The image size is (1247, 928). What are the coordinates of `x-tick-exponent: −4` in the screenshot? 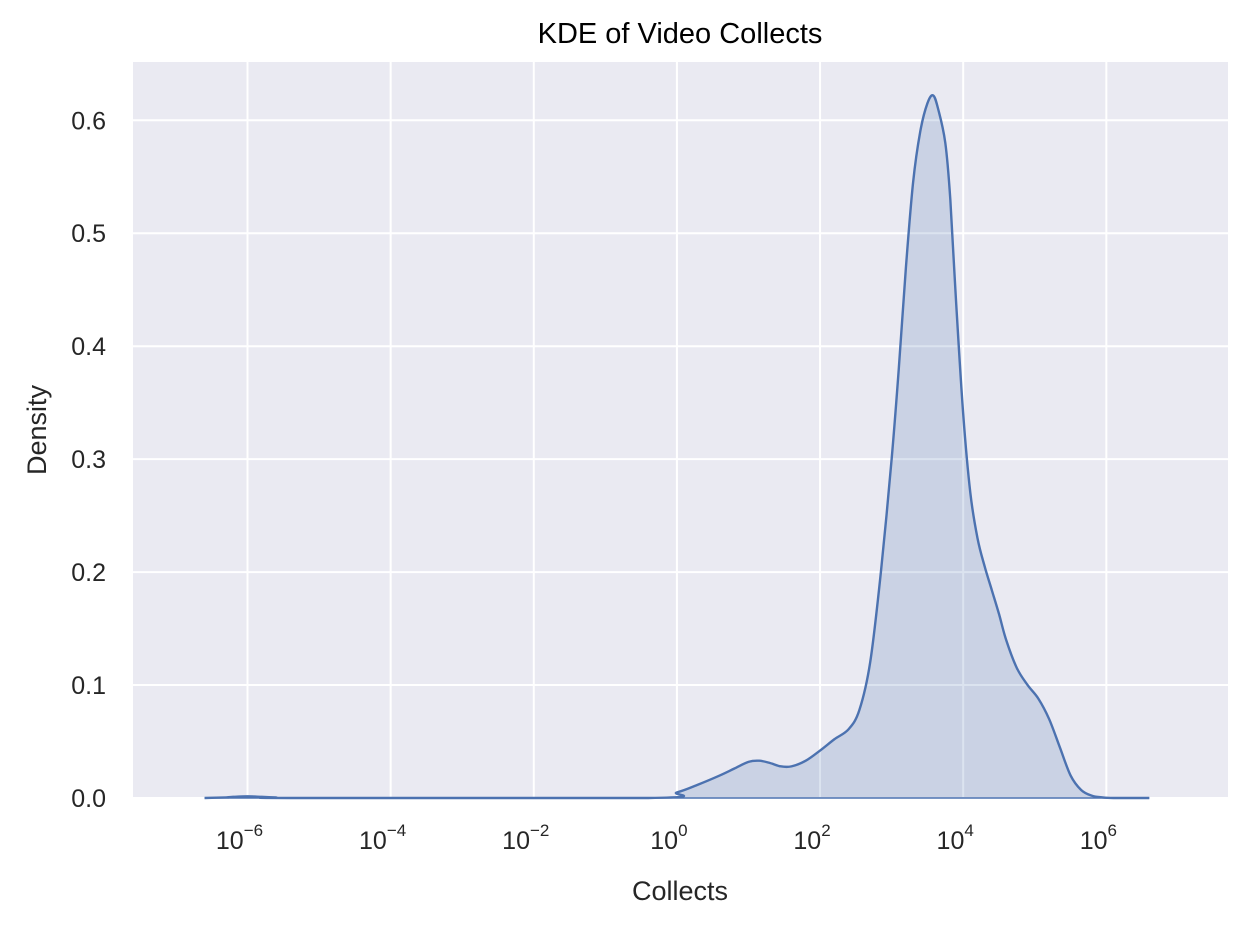 It's located at (396, 830).